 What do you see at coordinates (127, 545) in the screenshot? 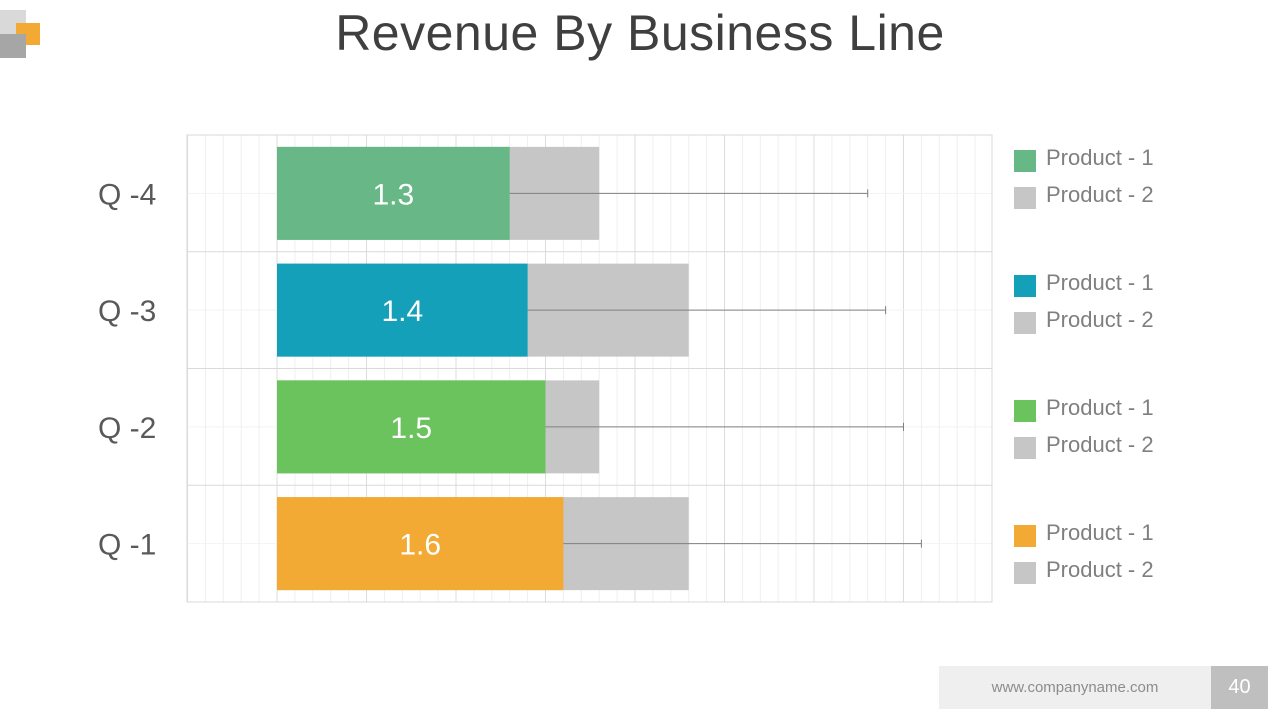
I see `category-label: Q -1` at bounding box center [127, 545].